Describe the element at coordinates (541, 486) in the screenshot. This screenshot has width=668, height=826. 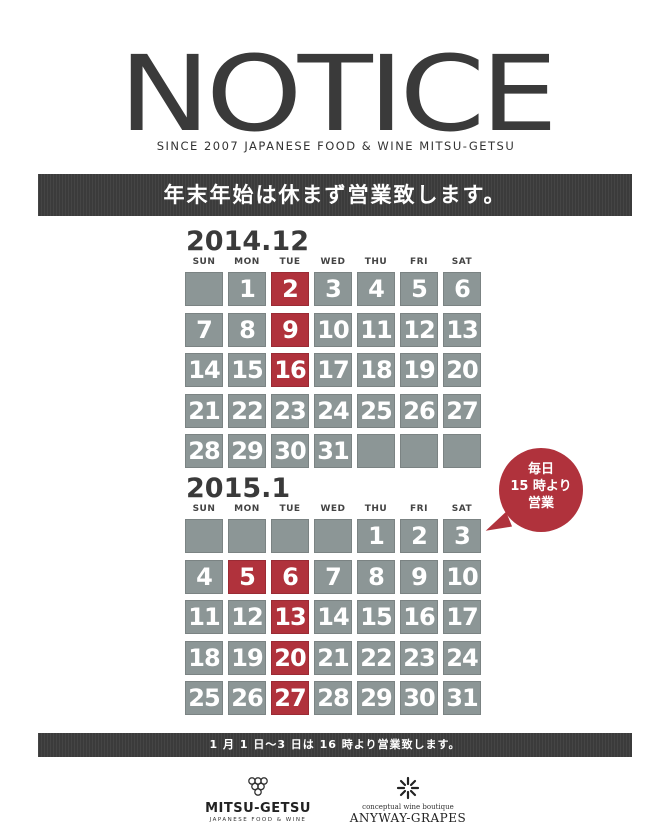
I see `bubble-line: 15 時より` at that location.